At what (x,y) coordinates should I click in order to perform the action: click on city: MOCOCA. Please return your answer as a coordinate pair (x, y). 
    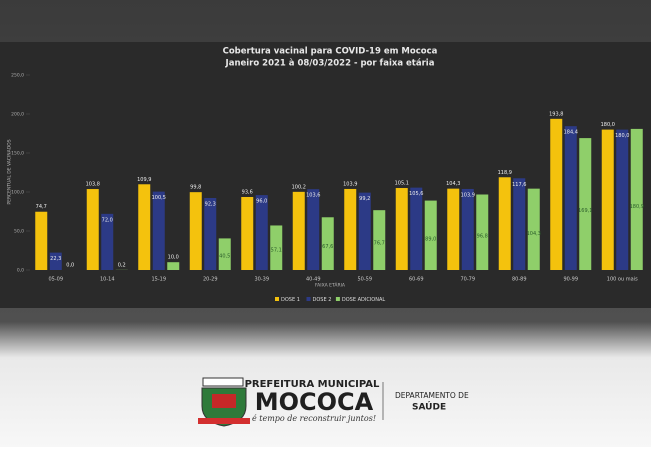
    Looking at the image, I should click on (314, 402).